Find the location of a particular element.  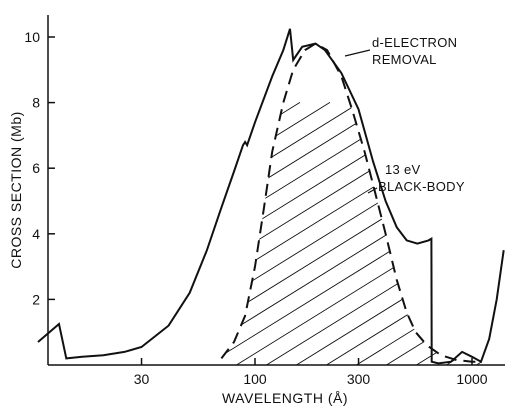

y-tick-label: 10 is located at coordinates (32, 37).